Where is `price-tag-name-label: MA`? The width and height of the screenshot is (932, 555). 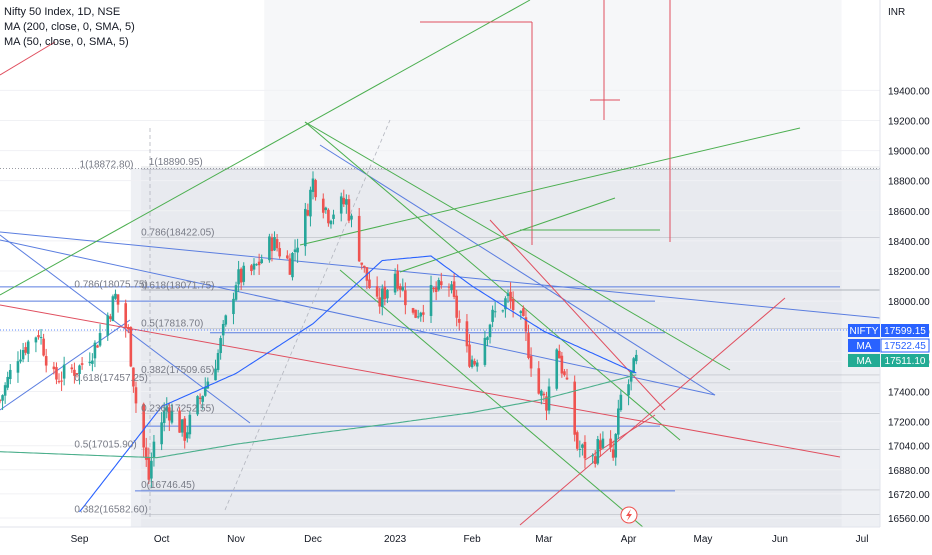 price-tag-name-label: MA is located at coordinates (864, 361).